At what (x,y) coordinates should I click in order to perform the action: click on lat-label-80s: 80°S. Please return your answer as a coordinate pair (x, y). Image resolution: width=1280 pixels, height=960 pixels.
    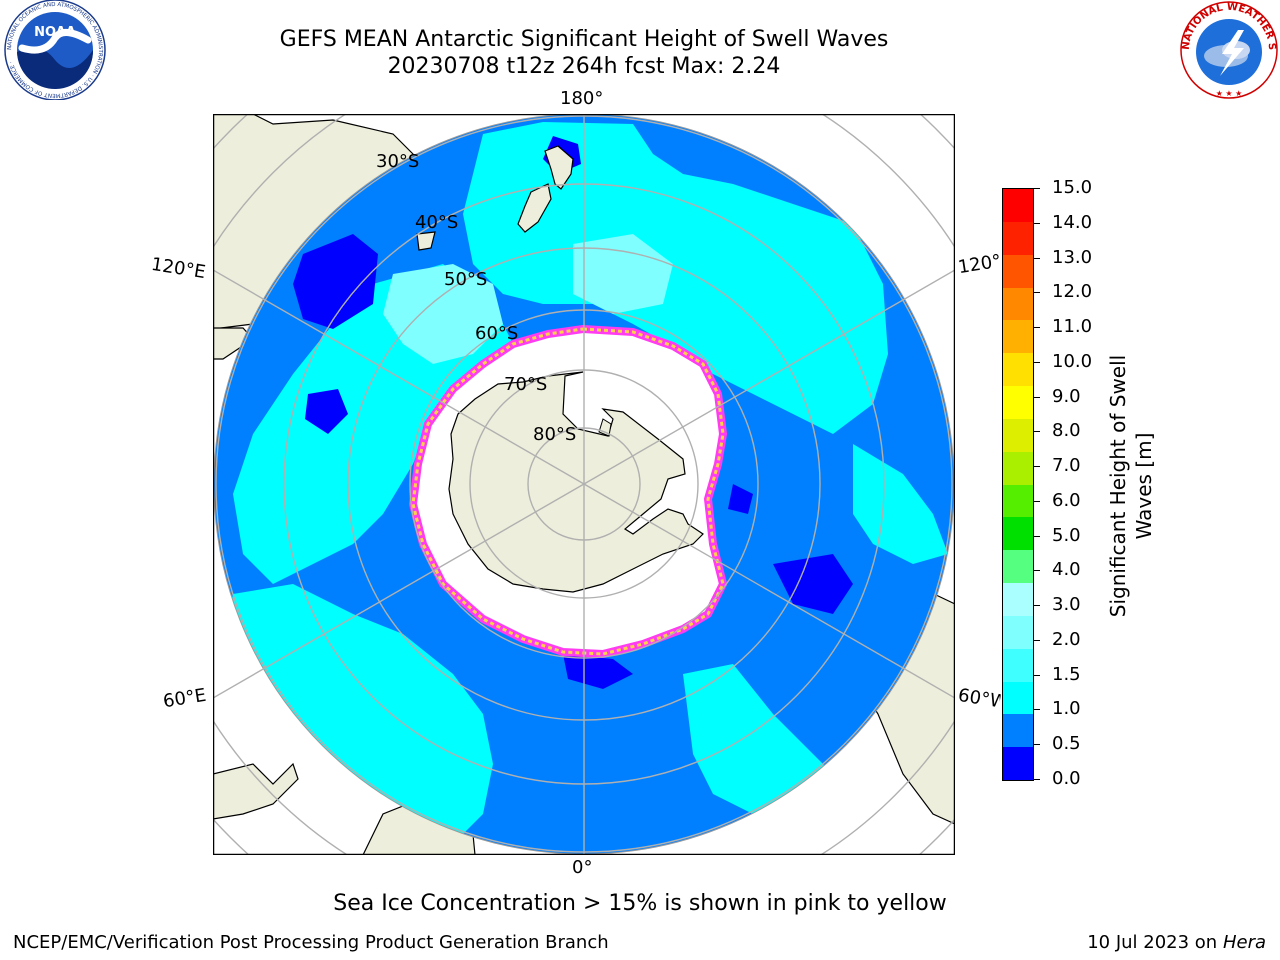
    Looking at the image, I should click on (555, 434).